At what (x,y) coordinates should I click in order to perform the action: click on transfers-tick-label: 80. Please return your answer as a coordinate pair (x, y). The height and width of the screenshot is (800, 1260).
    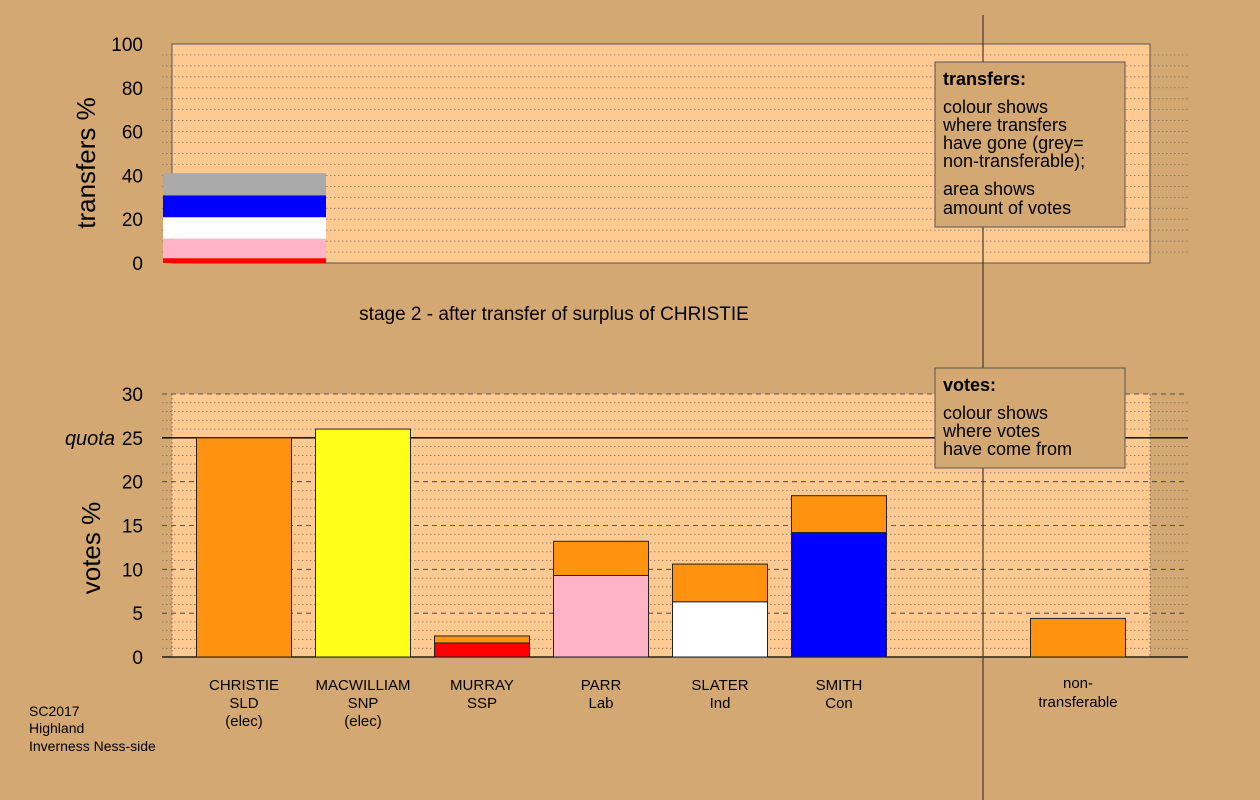
    Looking at the image, I should click on (132, 89).